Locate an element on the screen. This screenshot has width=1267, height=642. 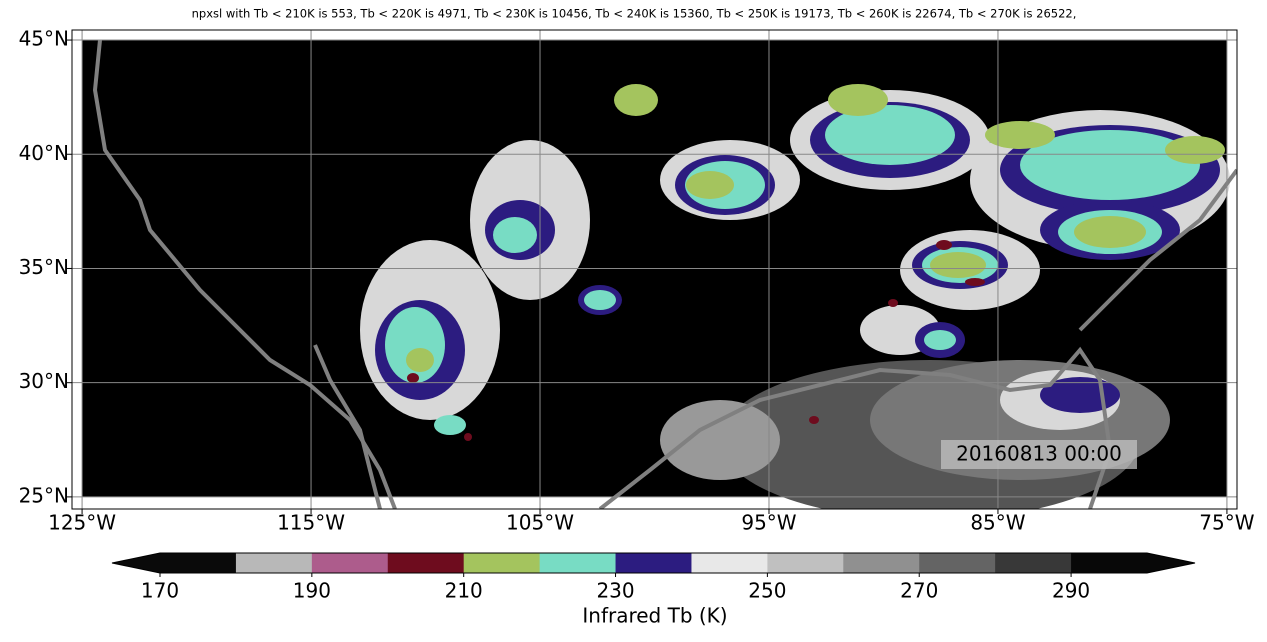
x-tick-label: 85°W is located at coordinates (997, 523).